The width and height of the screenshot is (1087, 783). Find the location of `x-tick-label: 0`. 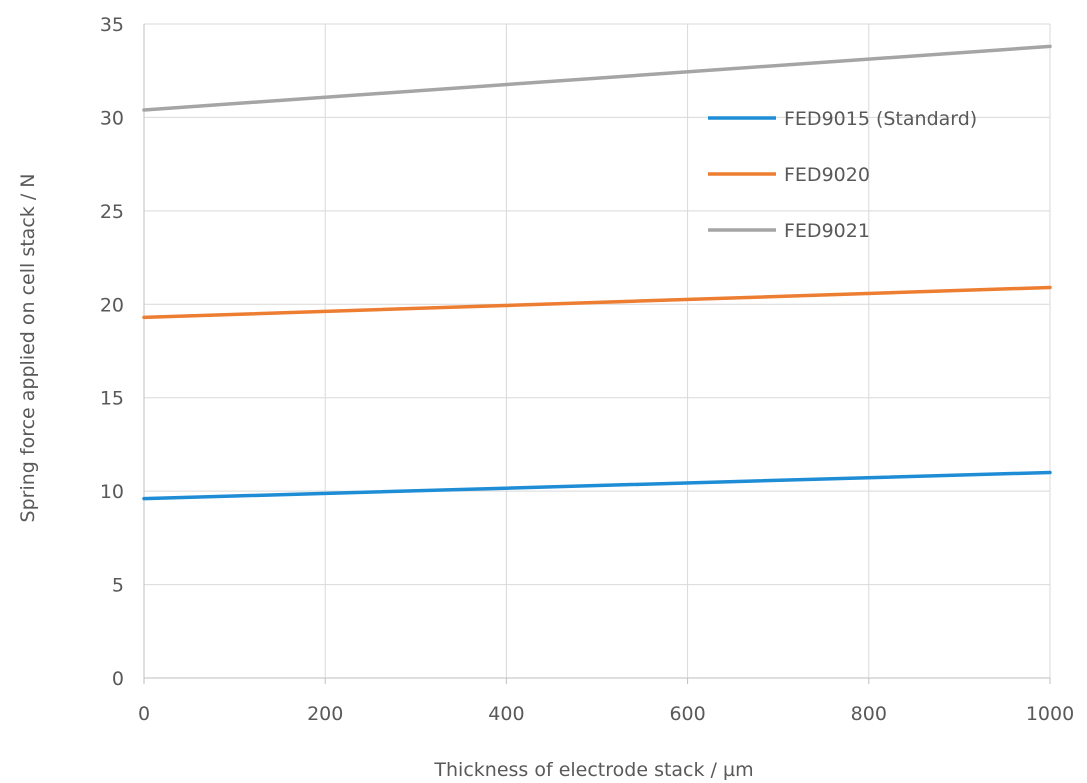

x-tick-label: 0 is located at coordinates (144, 714).